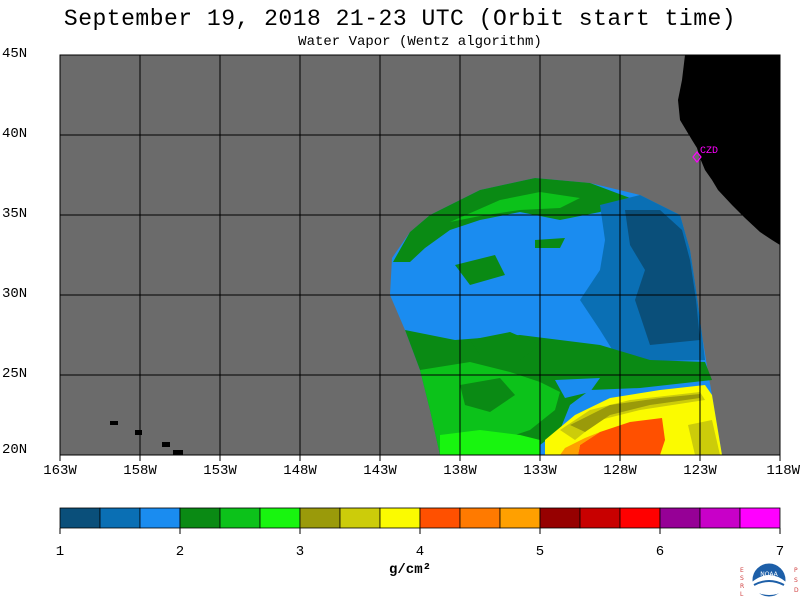 This screenshot has width=800, height=600. Describe the element at coordinates (60, 471) in the screenshot. I see `lon-label-163w: 163W` at that location.